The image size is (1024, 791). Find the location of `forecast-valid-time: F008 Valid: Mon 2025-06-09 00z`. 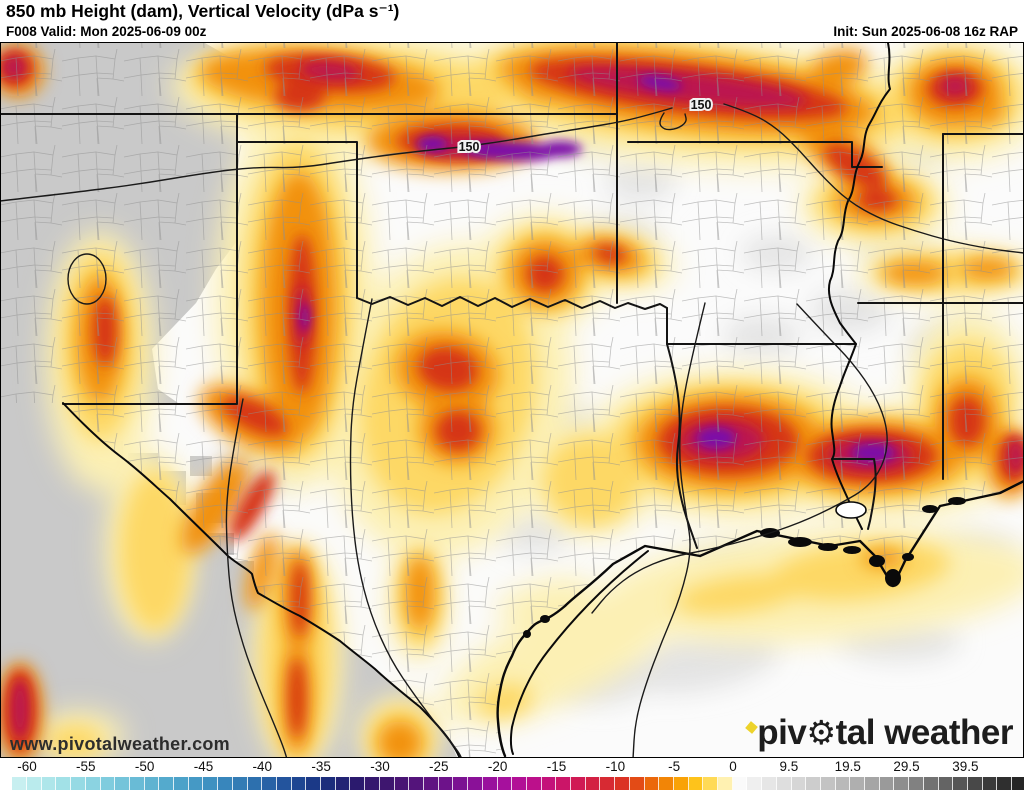

forecast-valid-time: F008 Valid: Mon 2025-06-09 00z is located at coordinates (106, 31).